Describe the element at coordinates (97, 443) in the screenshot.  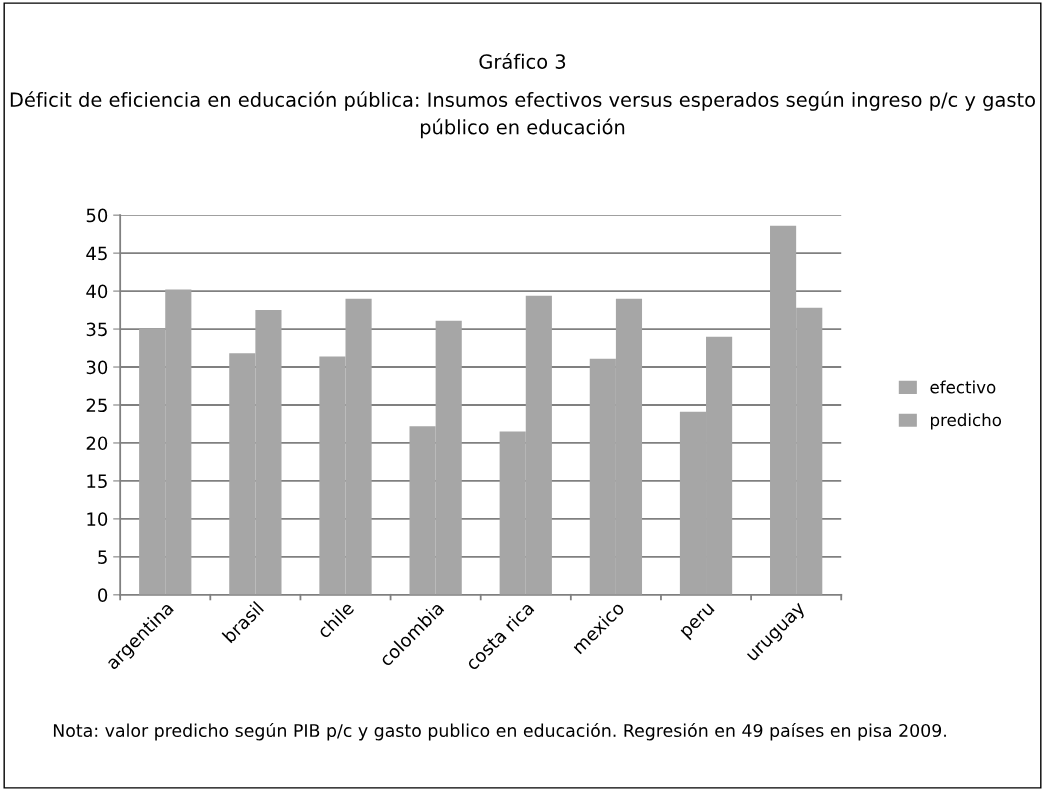
I see `y-tick-label: 20` at that location.